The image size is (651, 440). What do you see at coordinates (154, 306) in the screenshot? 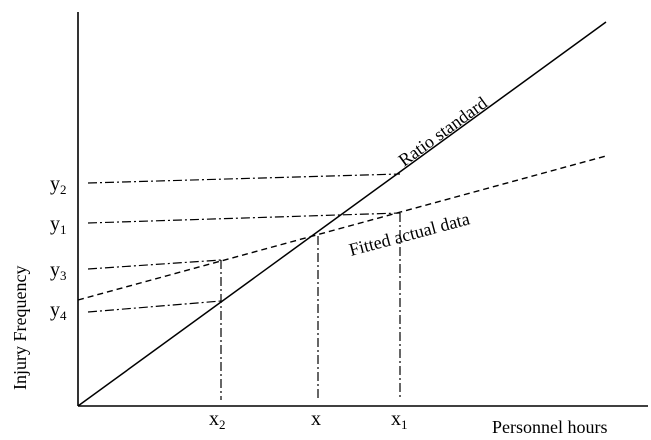
I see `guide-y4` at bounding box center [154, 306].